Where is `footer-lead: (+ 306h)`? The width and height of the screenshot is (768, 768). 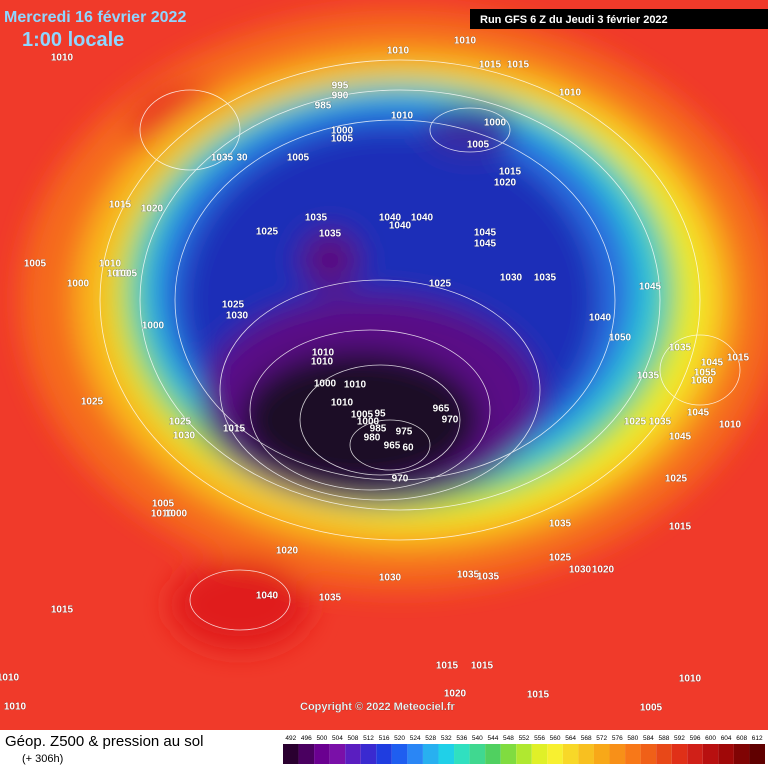
footer-lead: (+ 306h) is located at coordinates (42, 759).